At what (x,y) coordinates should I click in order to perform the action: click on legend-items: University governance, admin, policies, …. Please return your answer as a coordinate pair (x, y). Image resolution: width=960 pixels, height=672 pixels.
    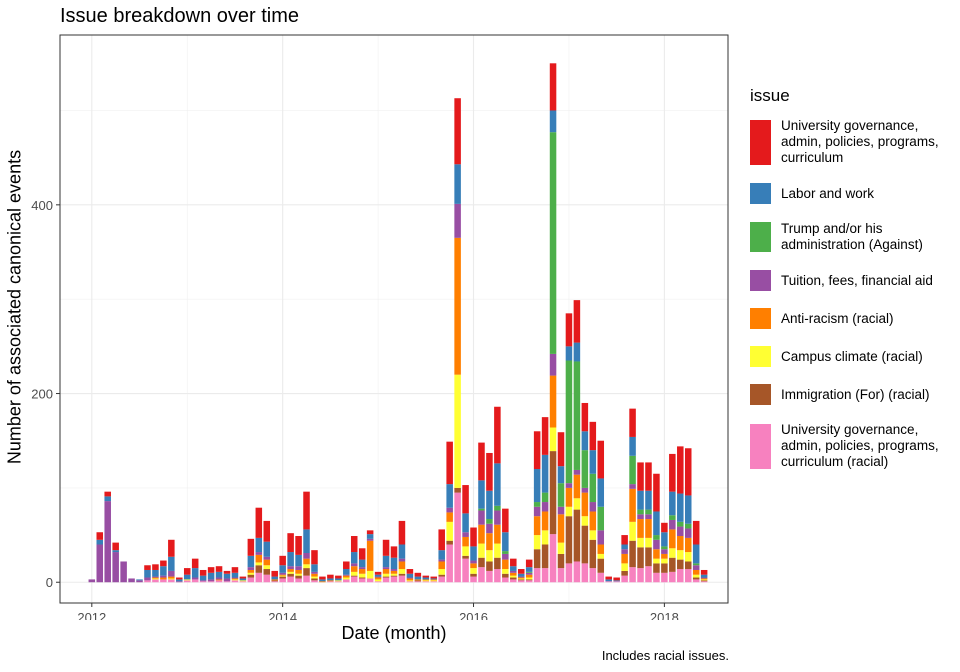
    Looking at the image, I should click on (852, 294).